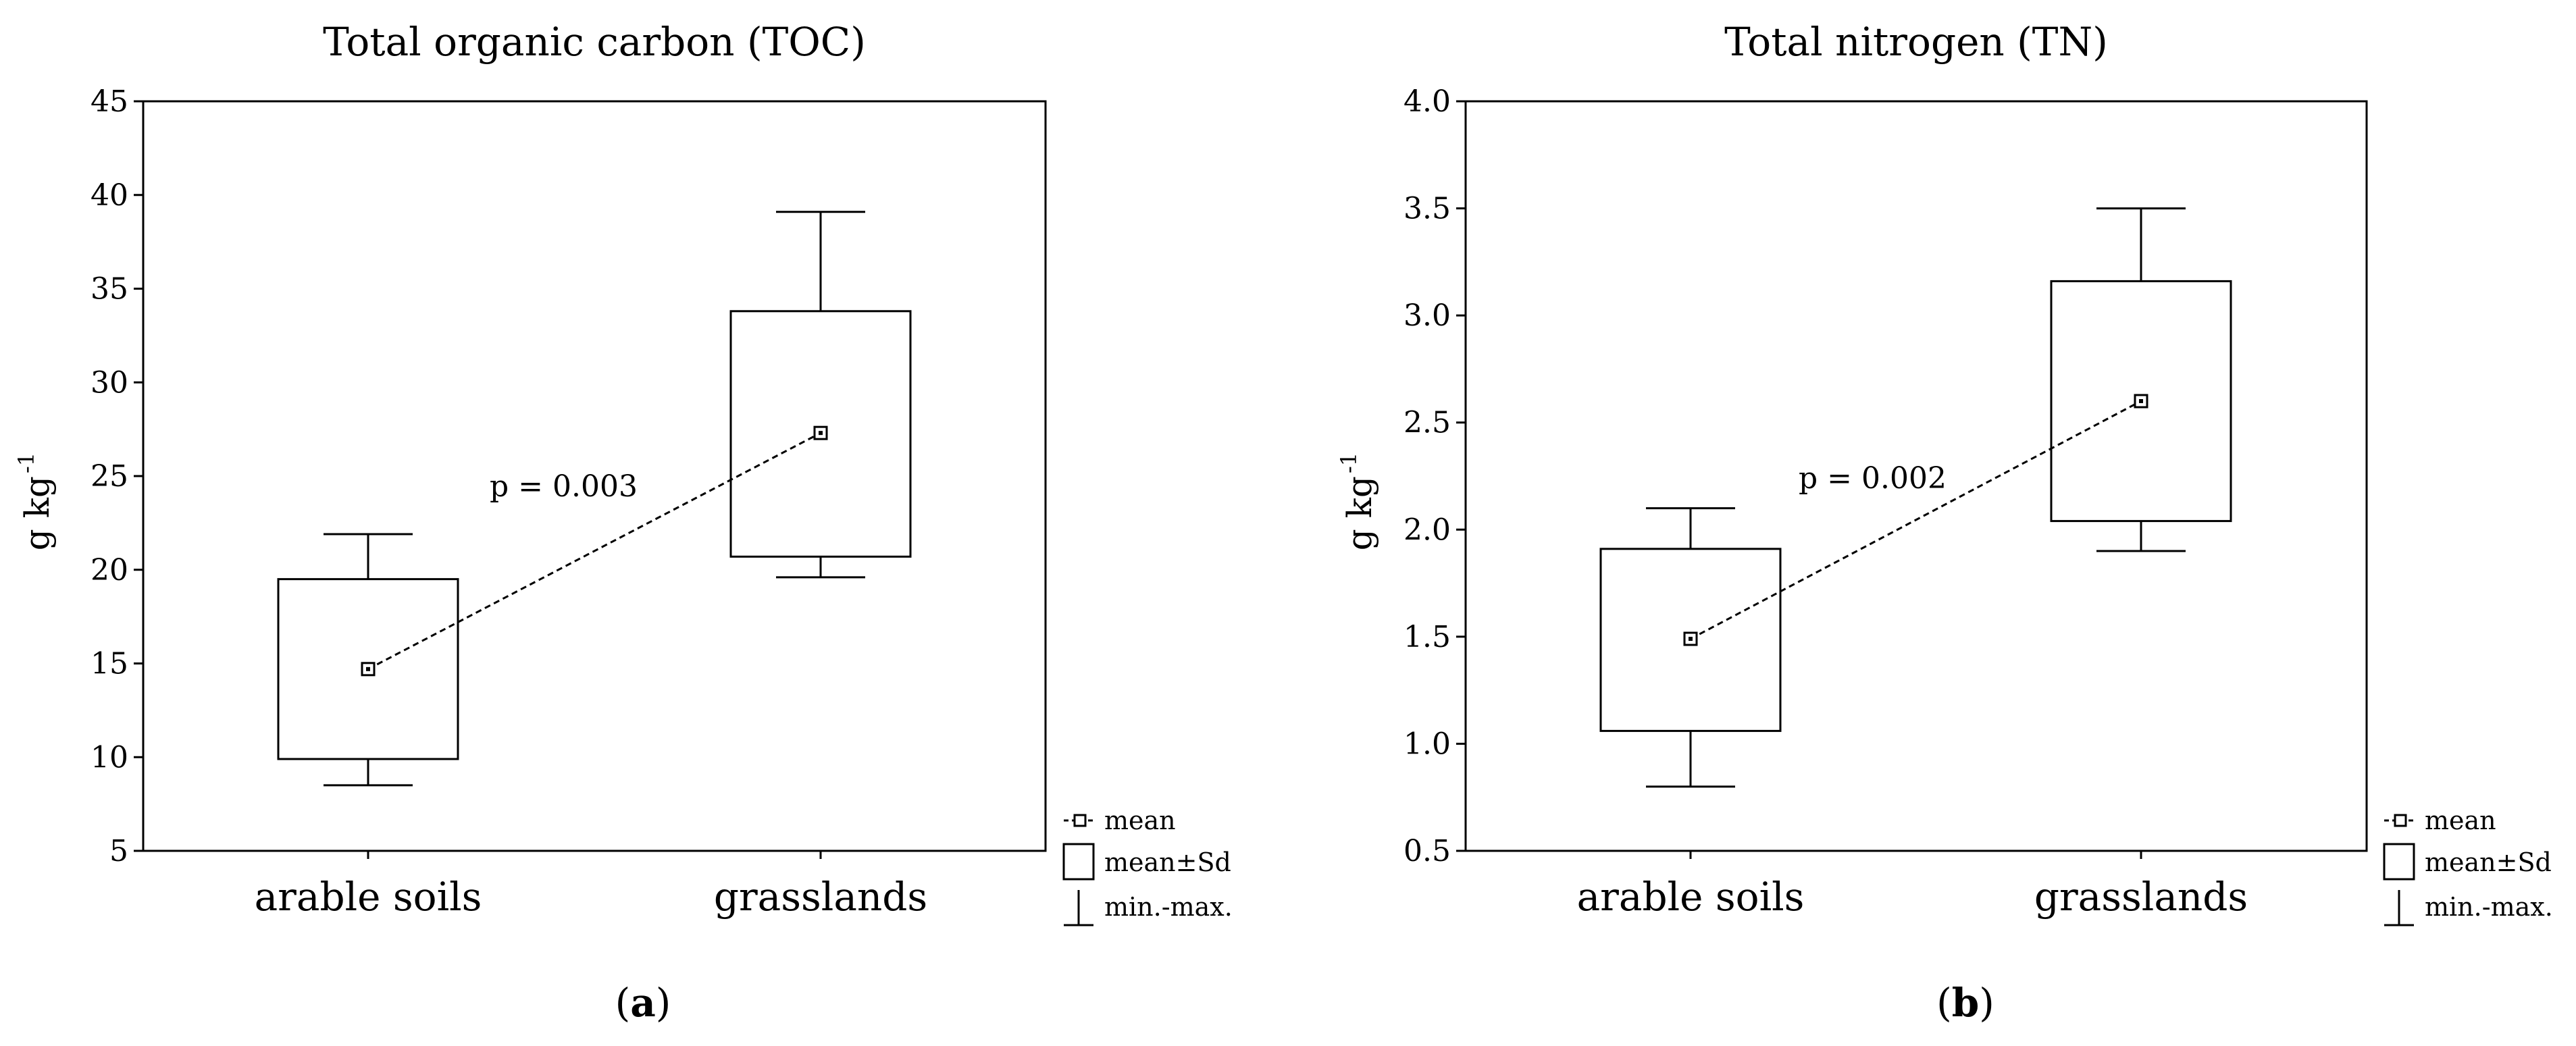 The height and width of the screenshot is (1046, 2576). What do you see at coordinates (1427, 851) in the screenshot?
I see `y-tick-label: 0.5` at bounding box center [1427, 851].